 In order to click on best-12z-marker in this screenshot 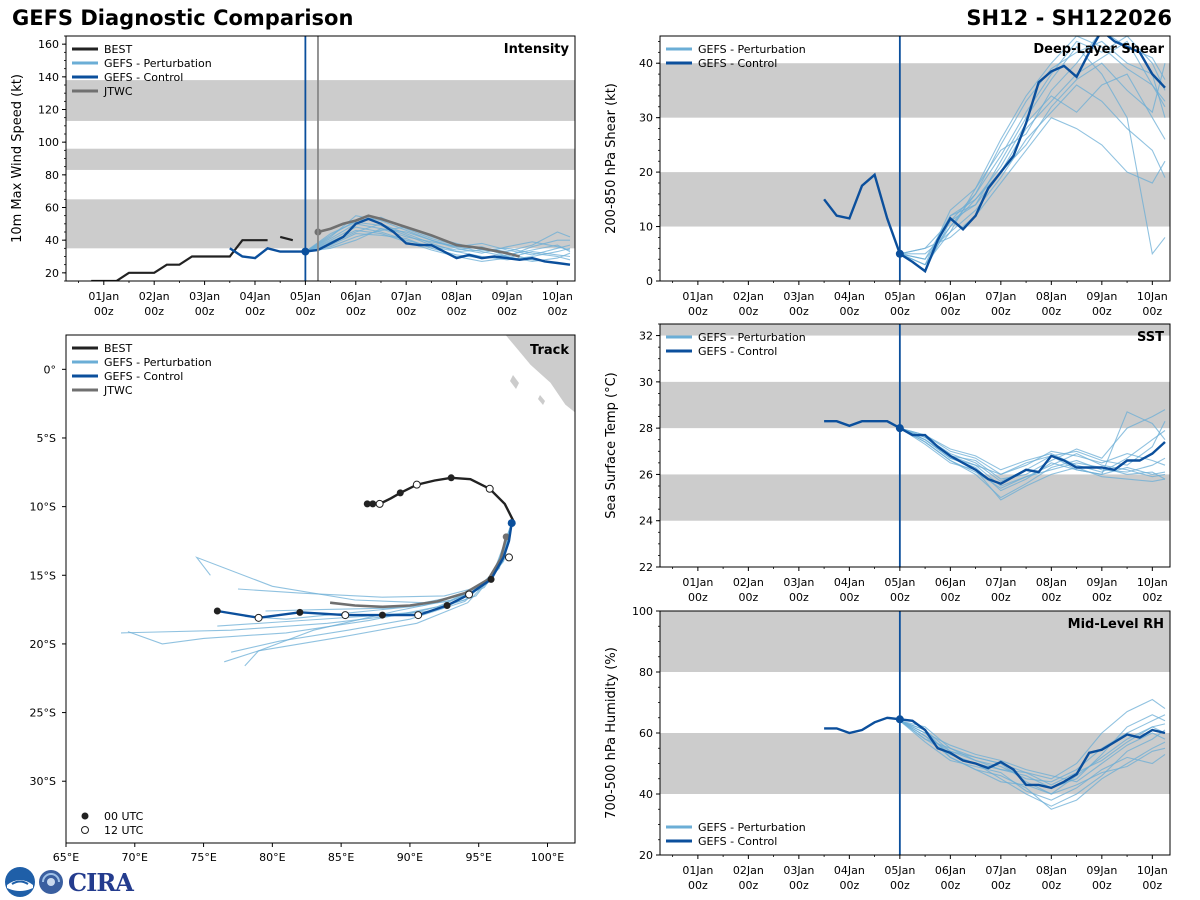, I will do `click(416, 484)`.